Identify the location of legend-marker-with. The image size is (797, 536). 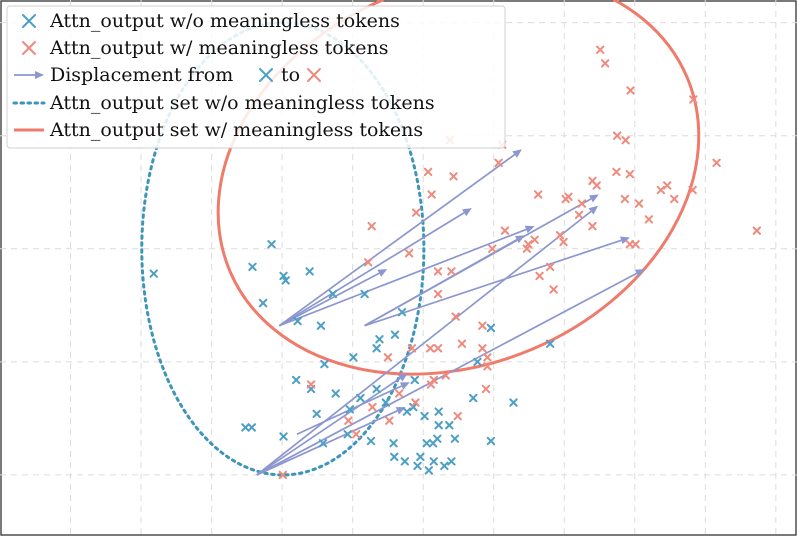
(29, 48).